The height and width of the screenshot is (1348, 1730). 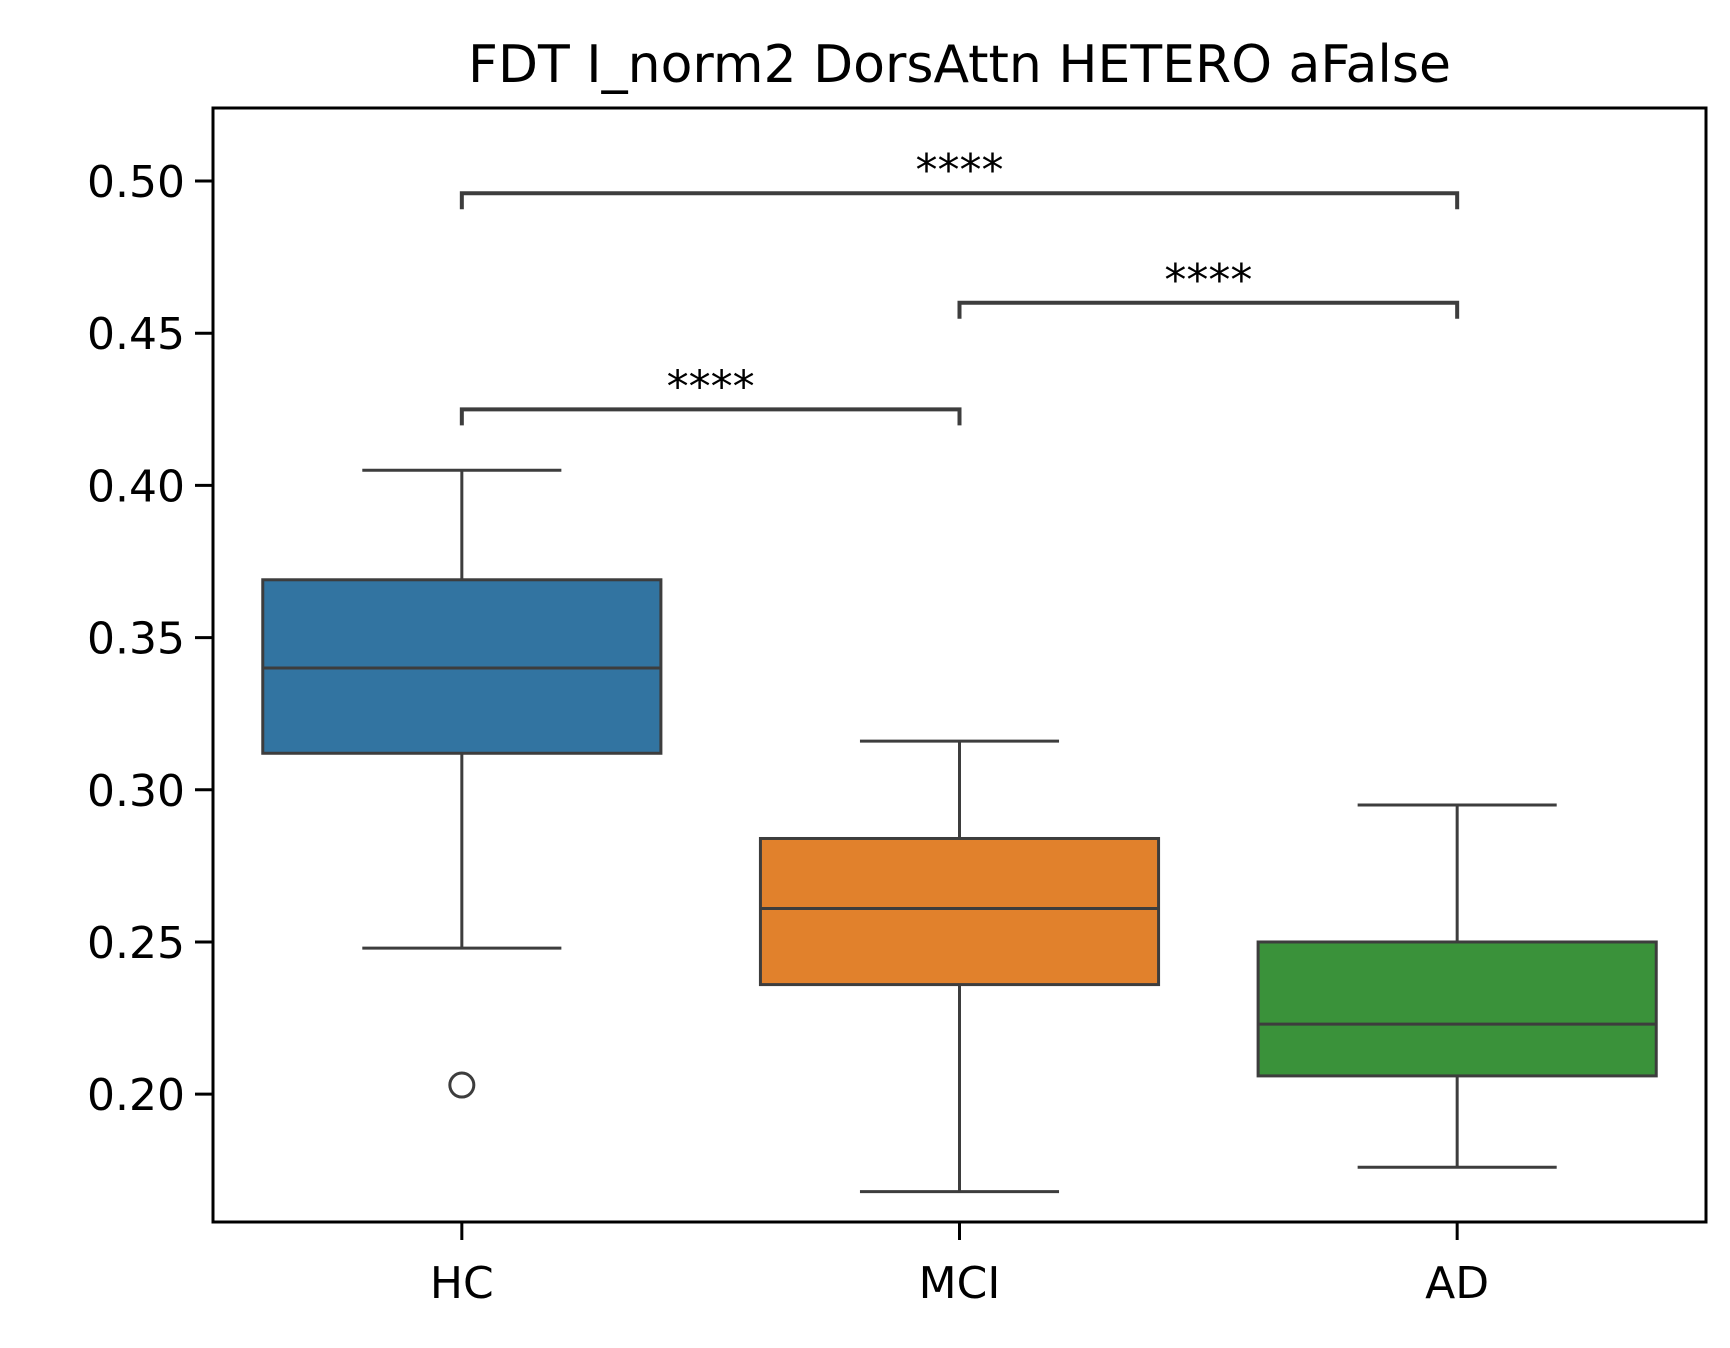 I want to click on x-axis: HC MCI AD, so click(x=959, y=1265).